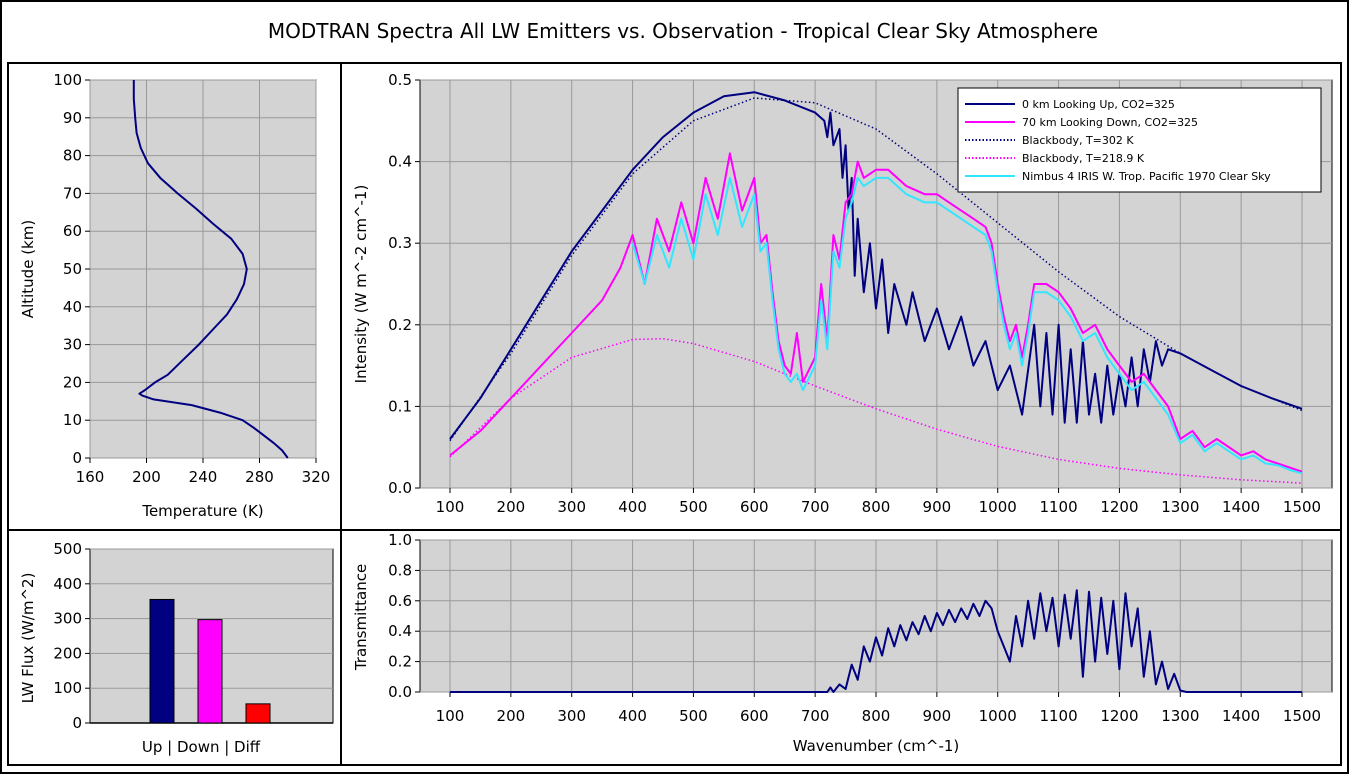 This screenshot has height=774, width=1349. What do you see at coordinates (450, 507) in the screenshot?
I see `spectrum-xtick-label-100: 100` at bounding box center [450, 507].